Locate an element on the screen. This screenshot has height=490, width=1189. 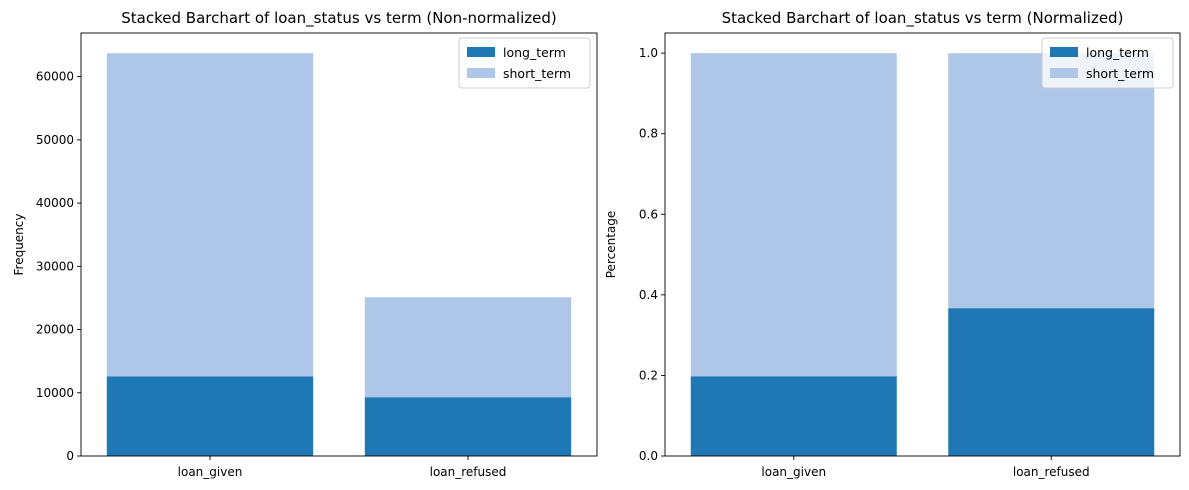
y-tick-label: 30000 is located at coordinates (55, 266).